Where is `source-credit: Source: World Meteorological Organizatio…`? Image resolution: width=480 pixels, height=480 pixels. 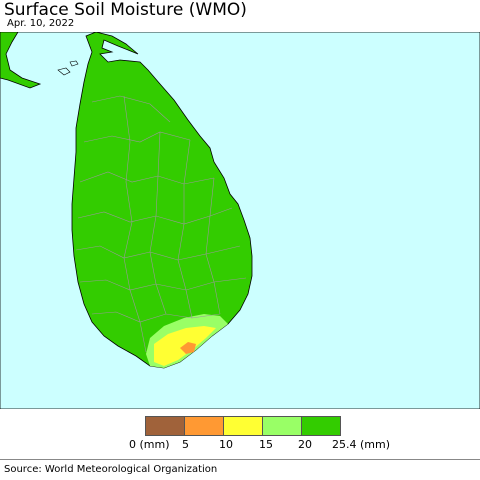
source-credit: Source: World Meteorological Organizatio… is located at coordinates (111, 469).